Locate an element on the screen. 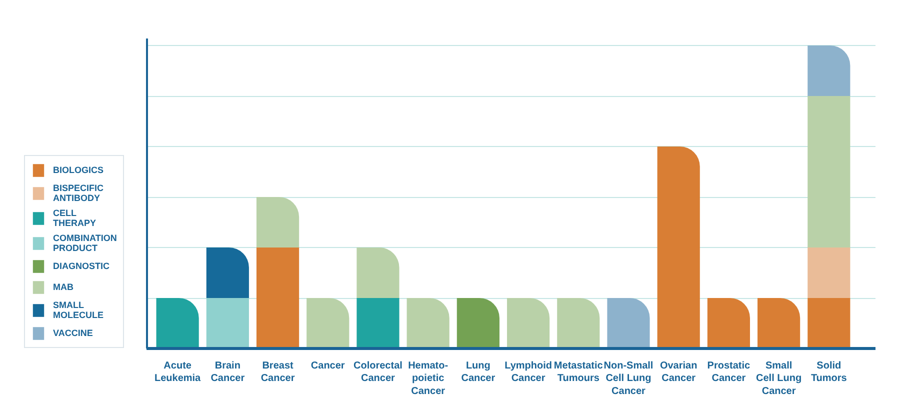  x-tick-label: Cancer is located at coordinates (327, 366).